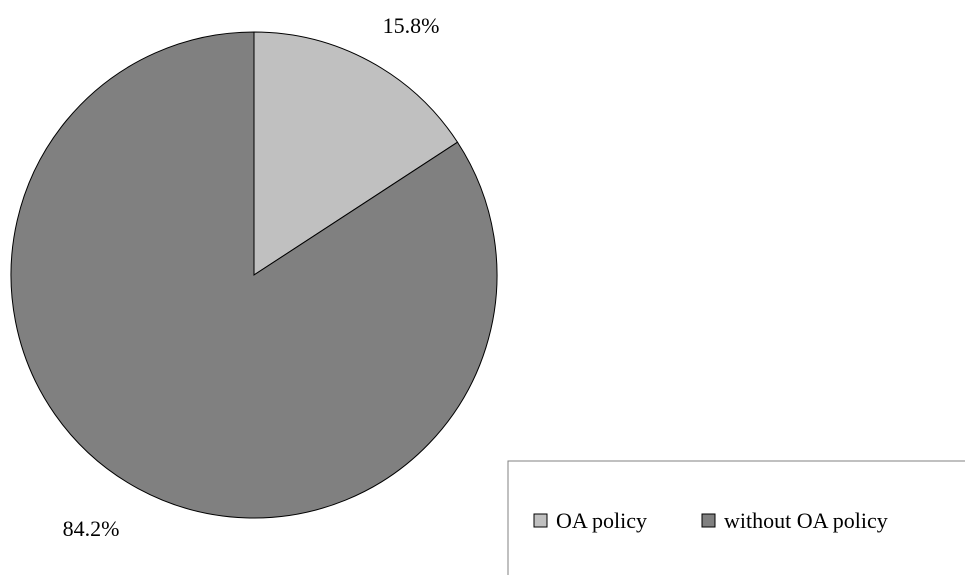  I want to click on legend: OA policy without OA policy, so click(736, 517).